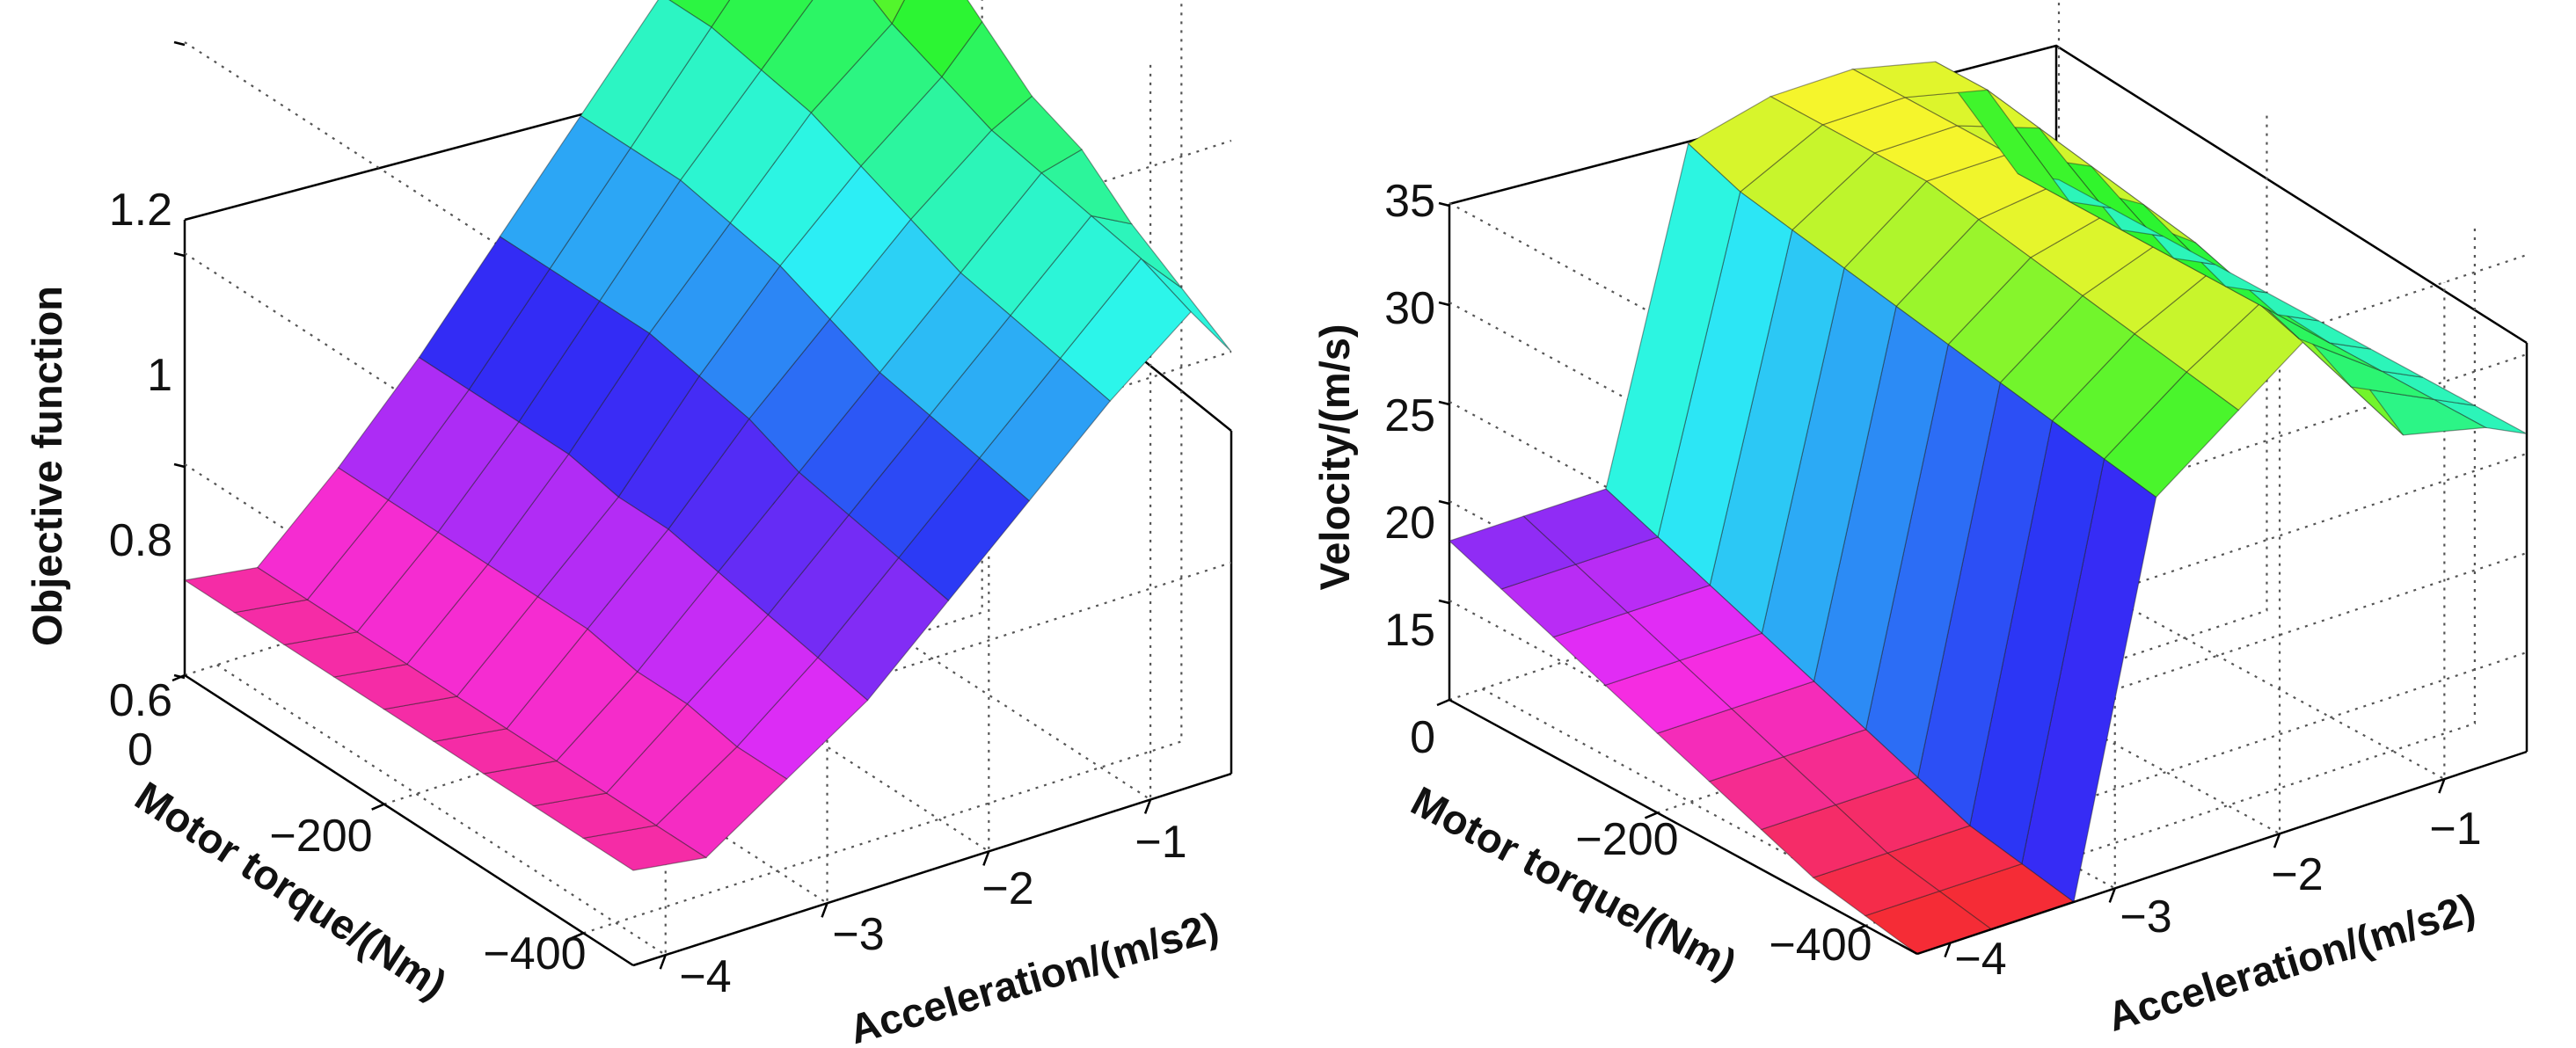  What do you see at coordinates (1409, 308) in the screenshot?
I see `z-tick-label: 30` at bounding box center [1409, 308].